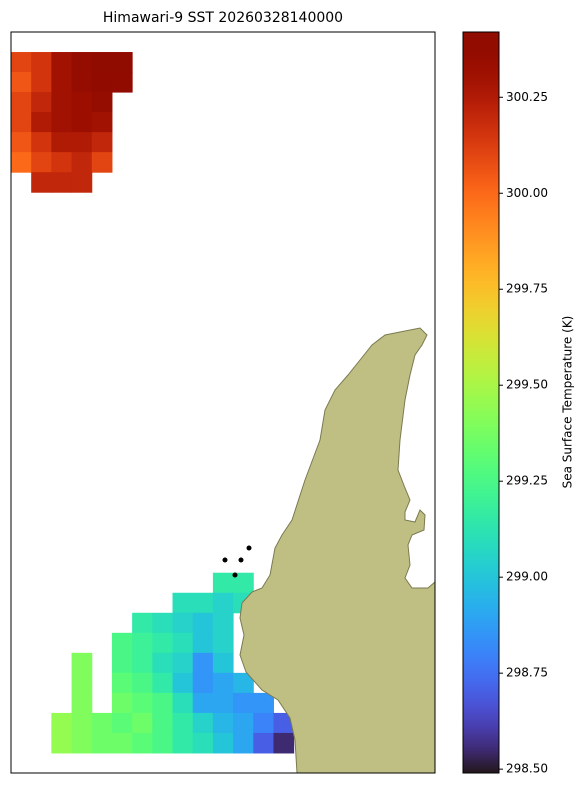 The width and height of the screenshot is (586, 789). I want to click on colorbar-label: Sea Surface Temperature (K), so click(568, 402).